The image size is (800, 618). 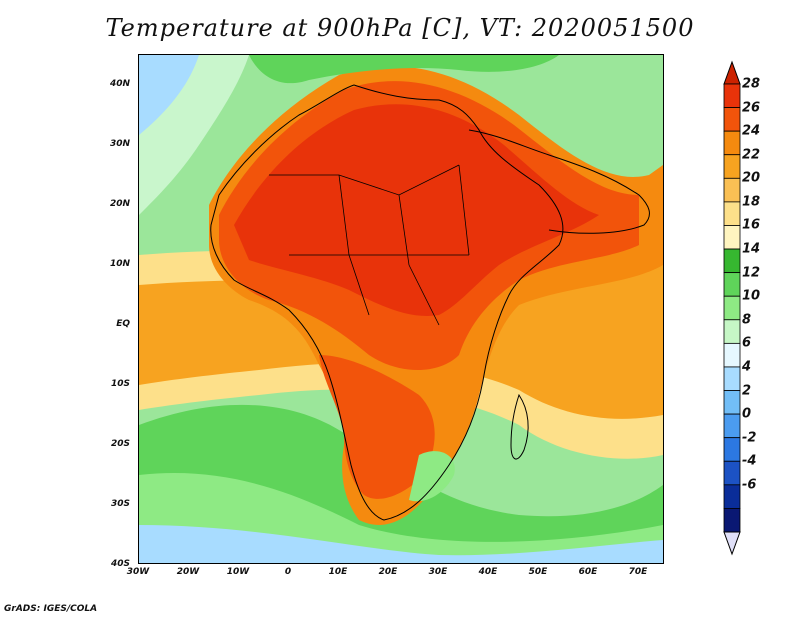 I want to click on colorbar-tick-label: 18, so click(x=751, y=202).